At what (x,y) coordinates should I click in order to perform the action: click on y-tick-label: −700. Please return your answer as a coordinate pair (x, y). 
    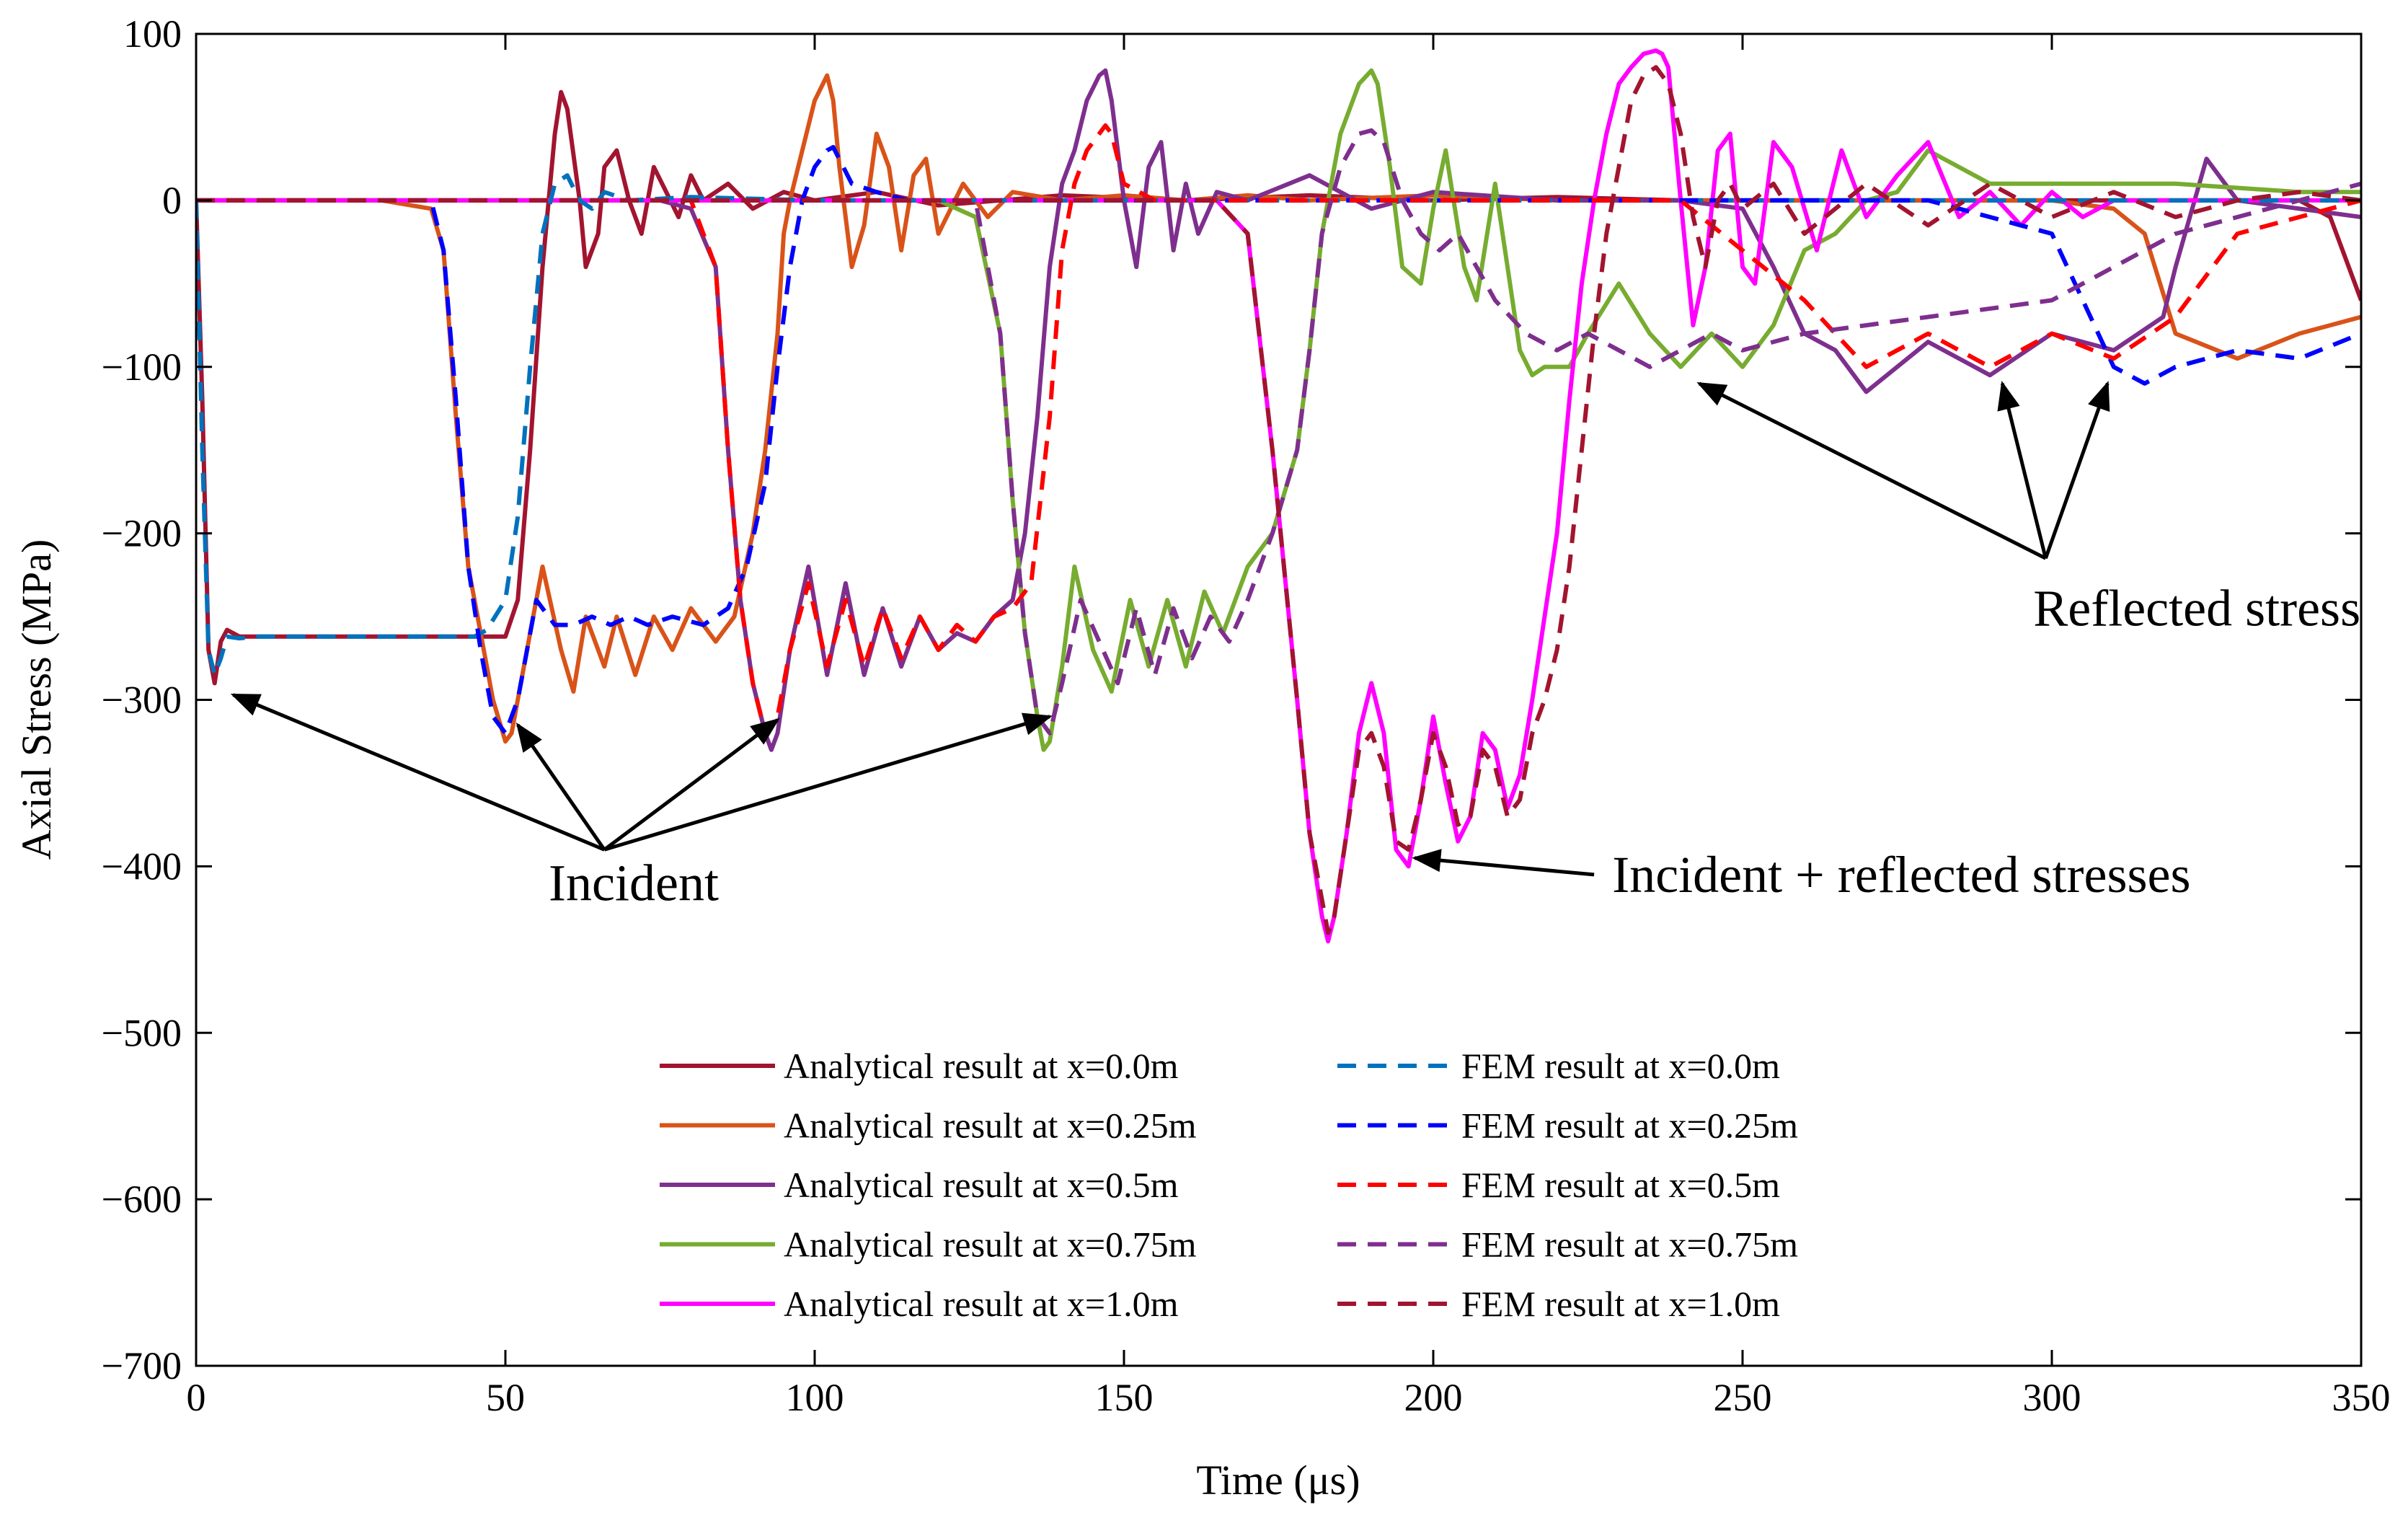
    Looking at the image, I should click on (142, 1365).